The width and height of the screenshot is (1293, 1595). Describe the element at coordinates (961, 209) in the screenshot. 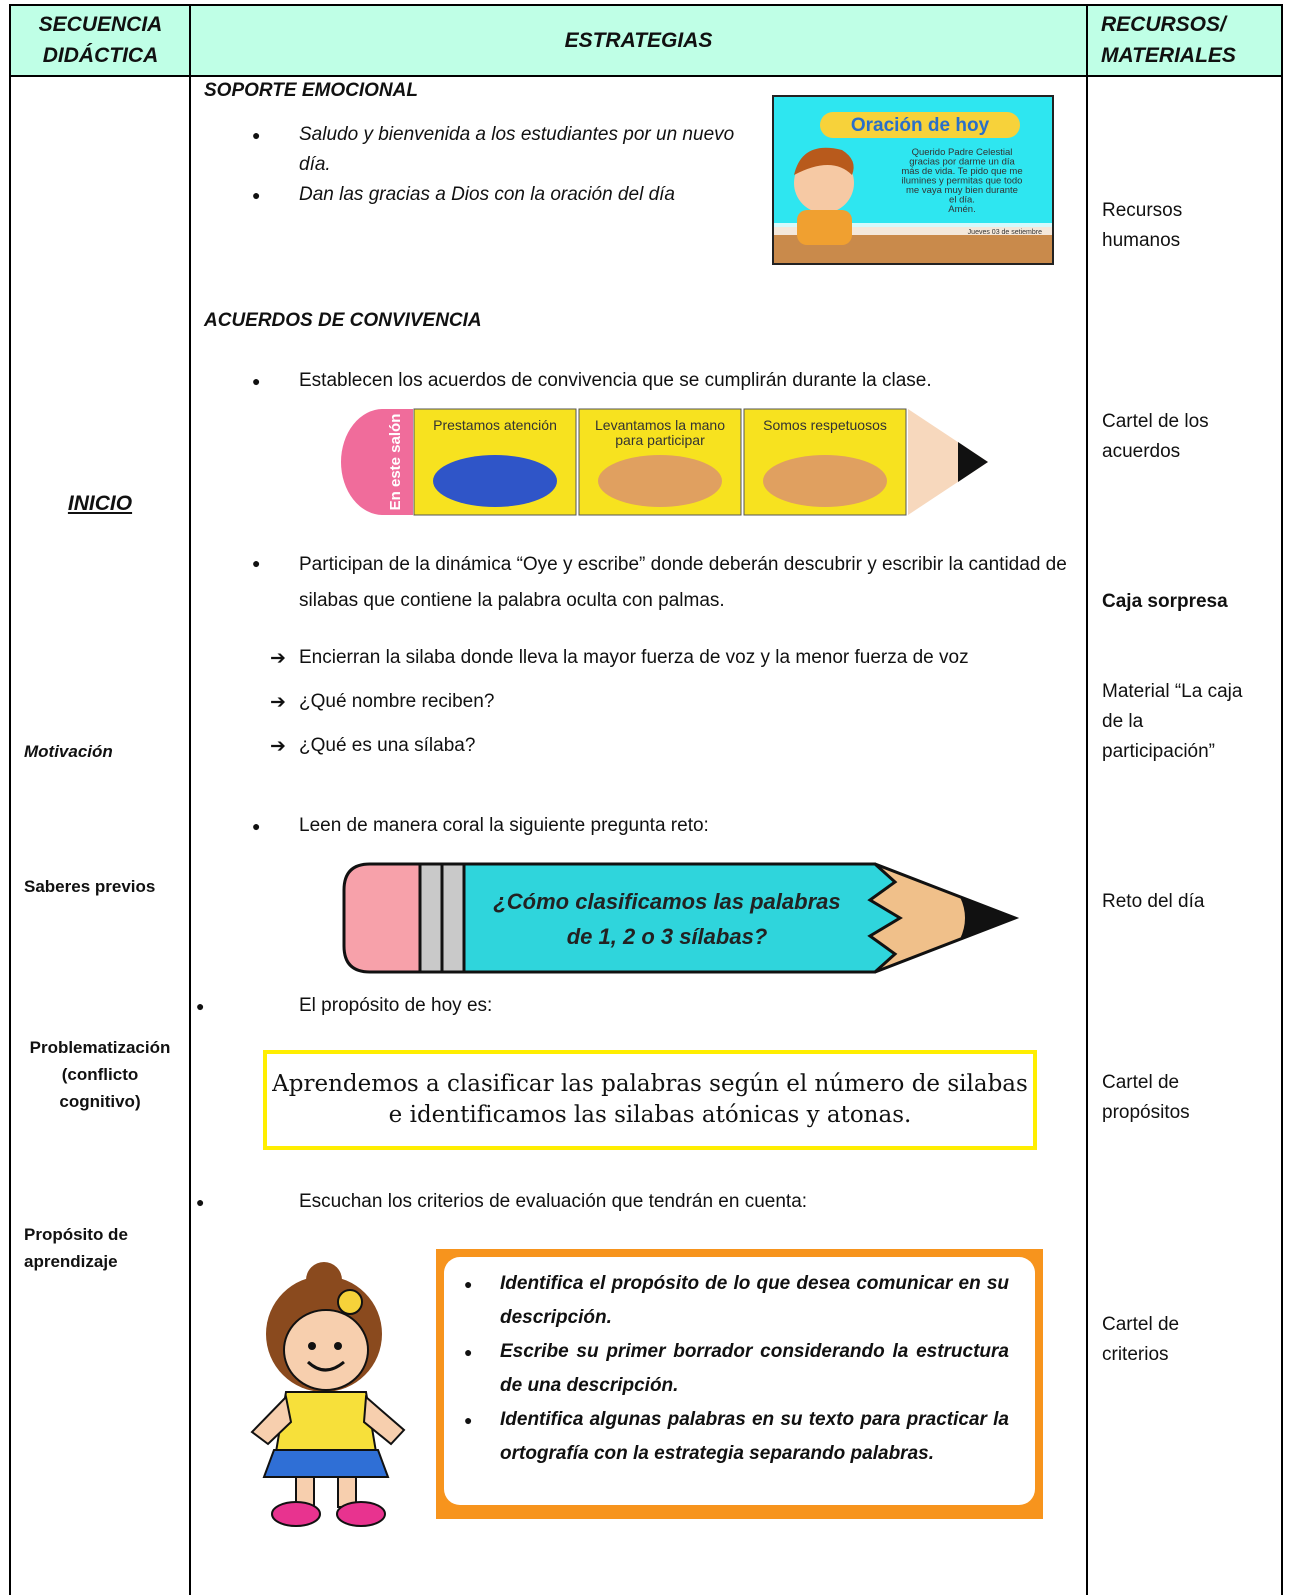

I see `prayer-line: Amén.` at that location.